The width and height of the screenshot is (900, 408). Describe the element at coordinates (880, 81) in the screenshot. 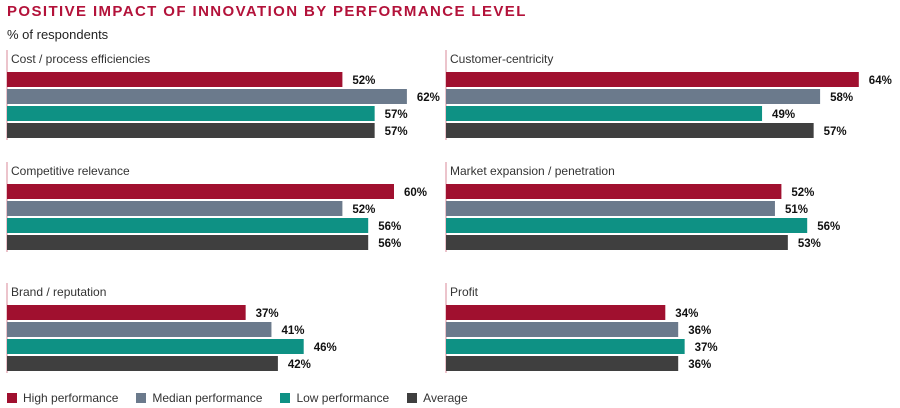

I see `data-label-high: 64%` at that location.